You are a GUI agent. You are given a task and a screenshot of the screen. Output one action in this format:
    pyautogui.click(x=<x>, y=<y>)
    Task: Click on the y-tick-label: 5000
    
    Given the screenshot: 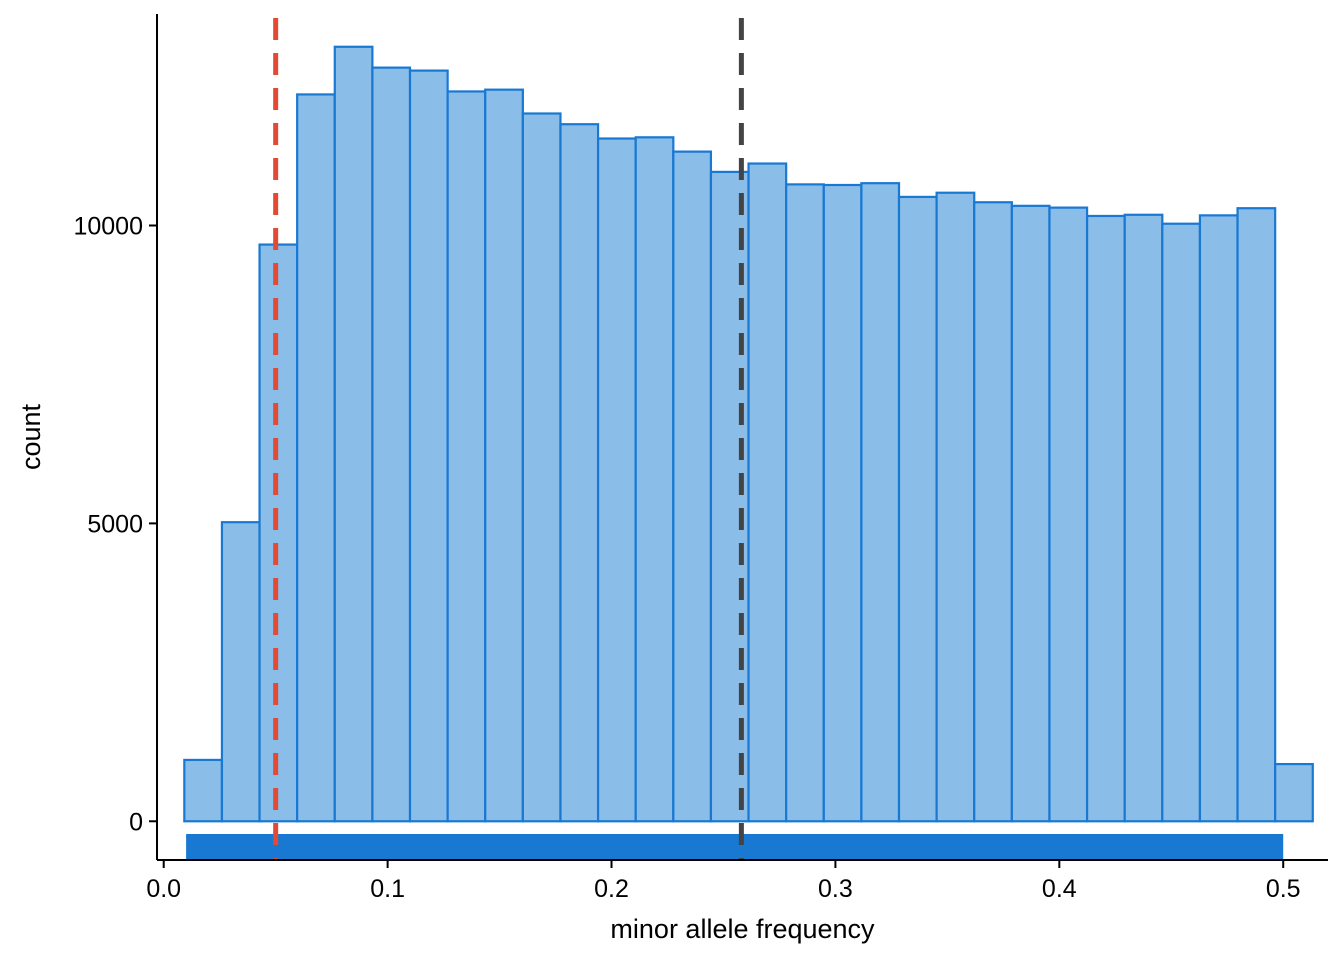 What is the action you would take?
    pyautogui.click(x=115, y=524)
    